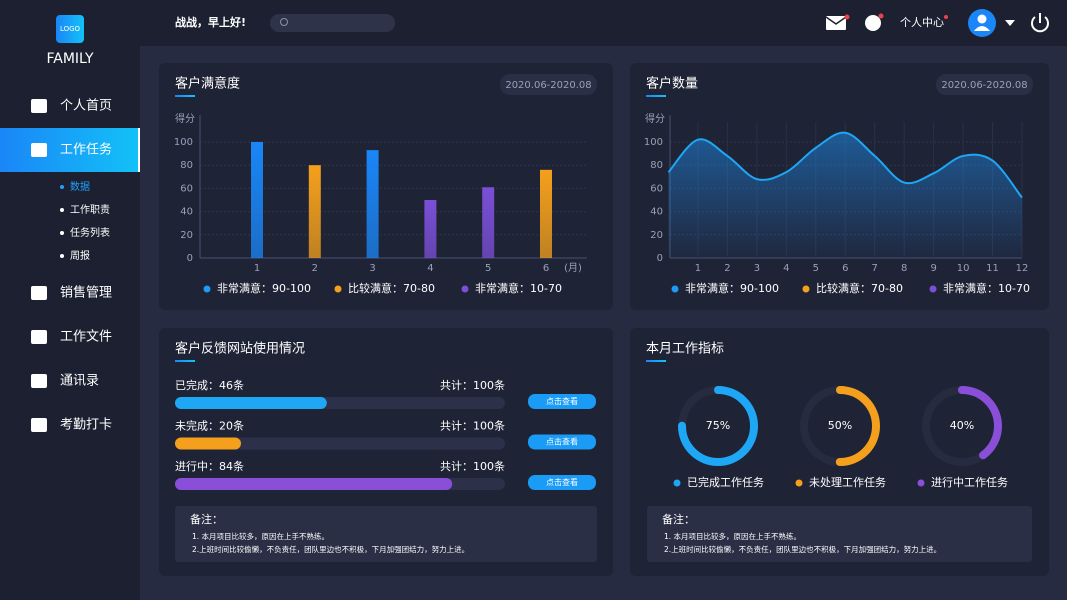 The height and width of the screenshot is (600, 1067). I want to click on row-label: 进行中：84条, so click(209, 466).